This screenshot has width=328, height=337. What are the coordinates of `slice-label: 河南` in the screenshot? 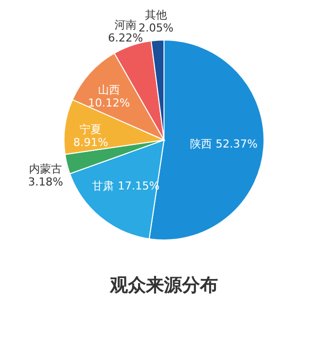 It's located at (125, 25).